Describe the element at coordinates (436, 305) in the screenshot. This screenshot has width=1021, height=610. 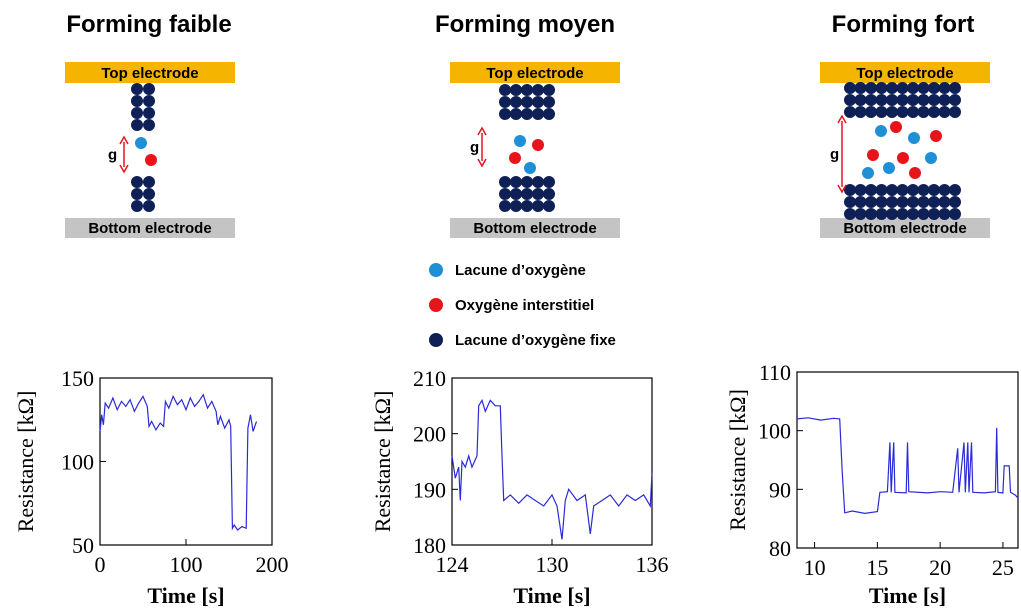
I see `legend-marker` at that location.